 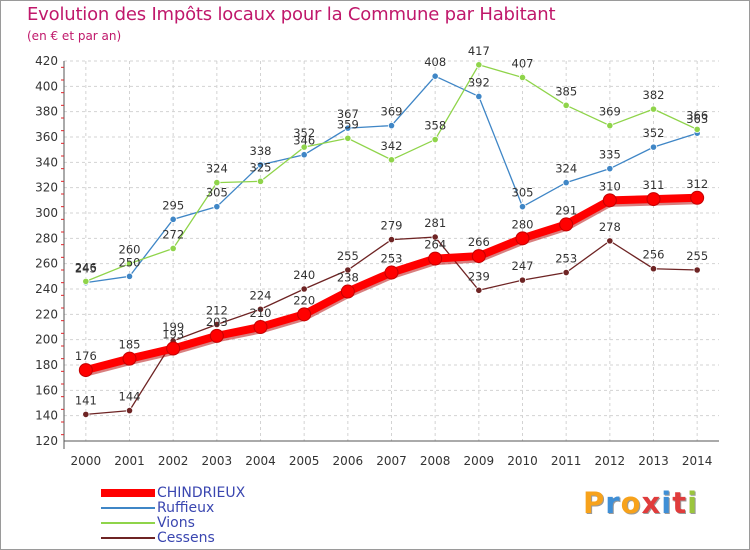 What do you see at coordinates (566, 91) in the screenshot?
I see `data-label-vions: 385` at bounding box center [566, 91].